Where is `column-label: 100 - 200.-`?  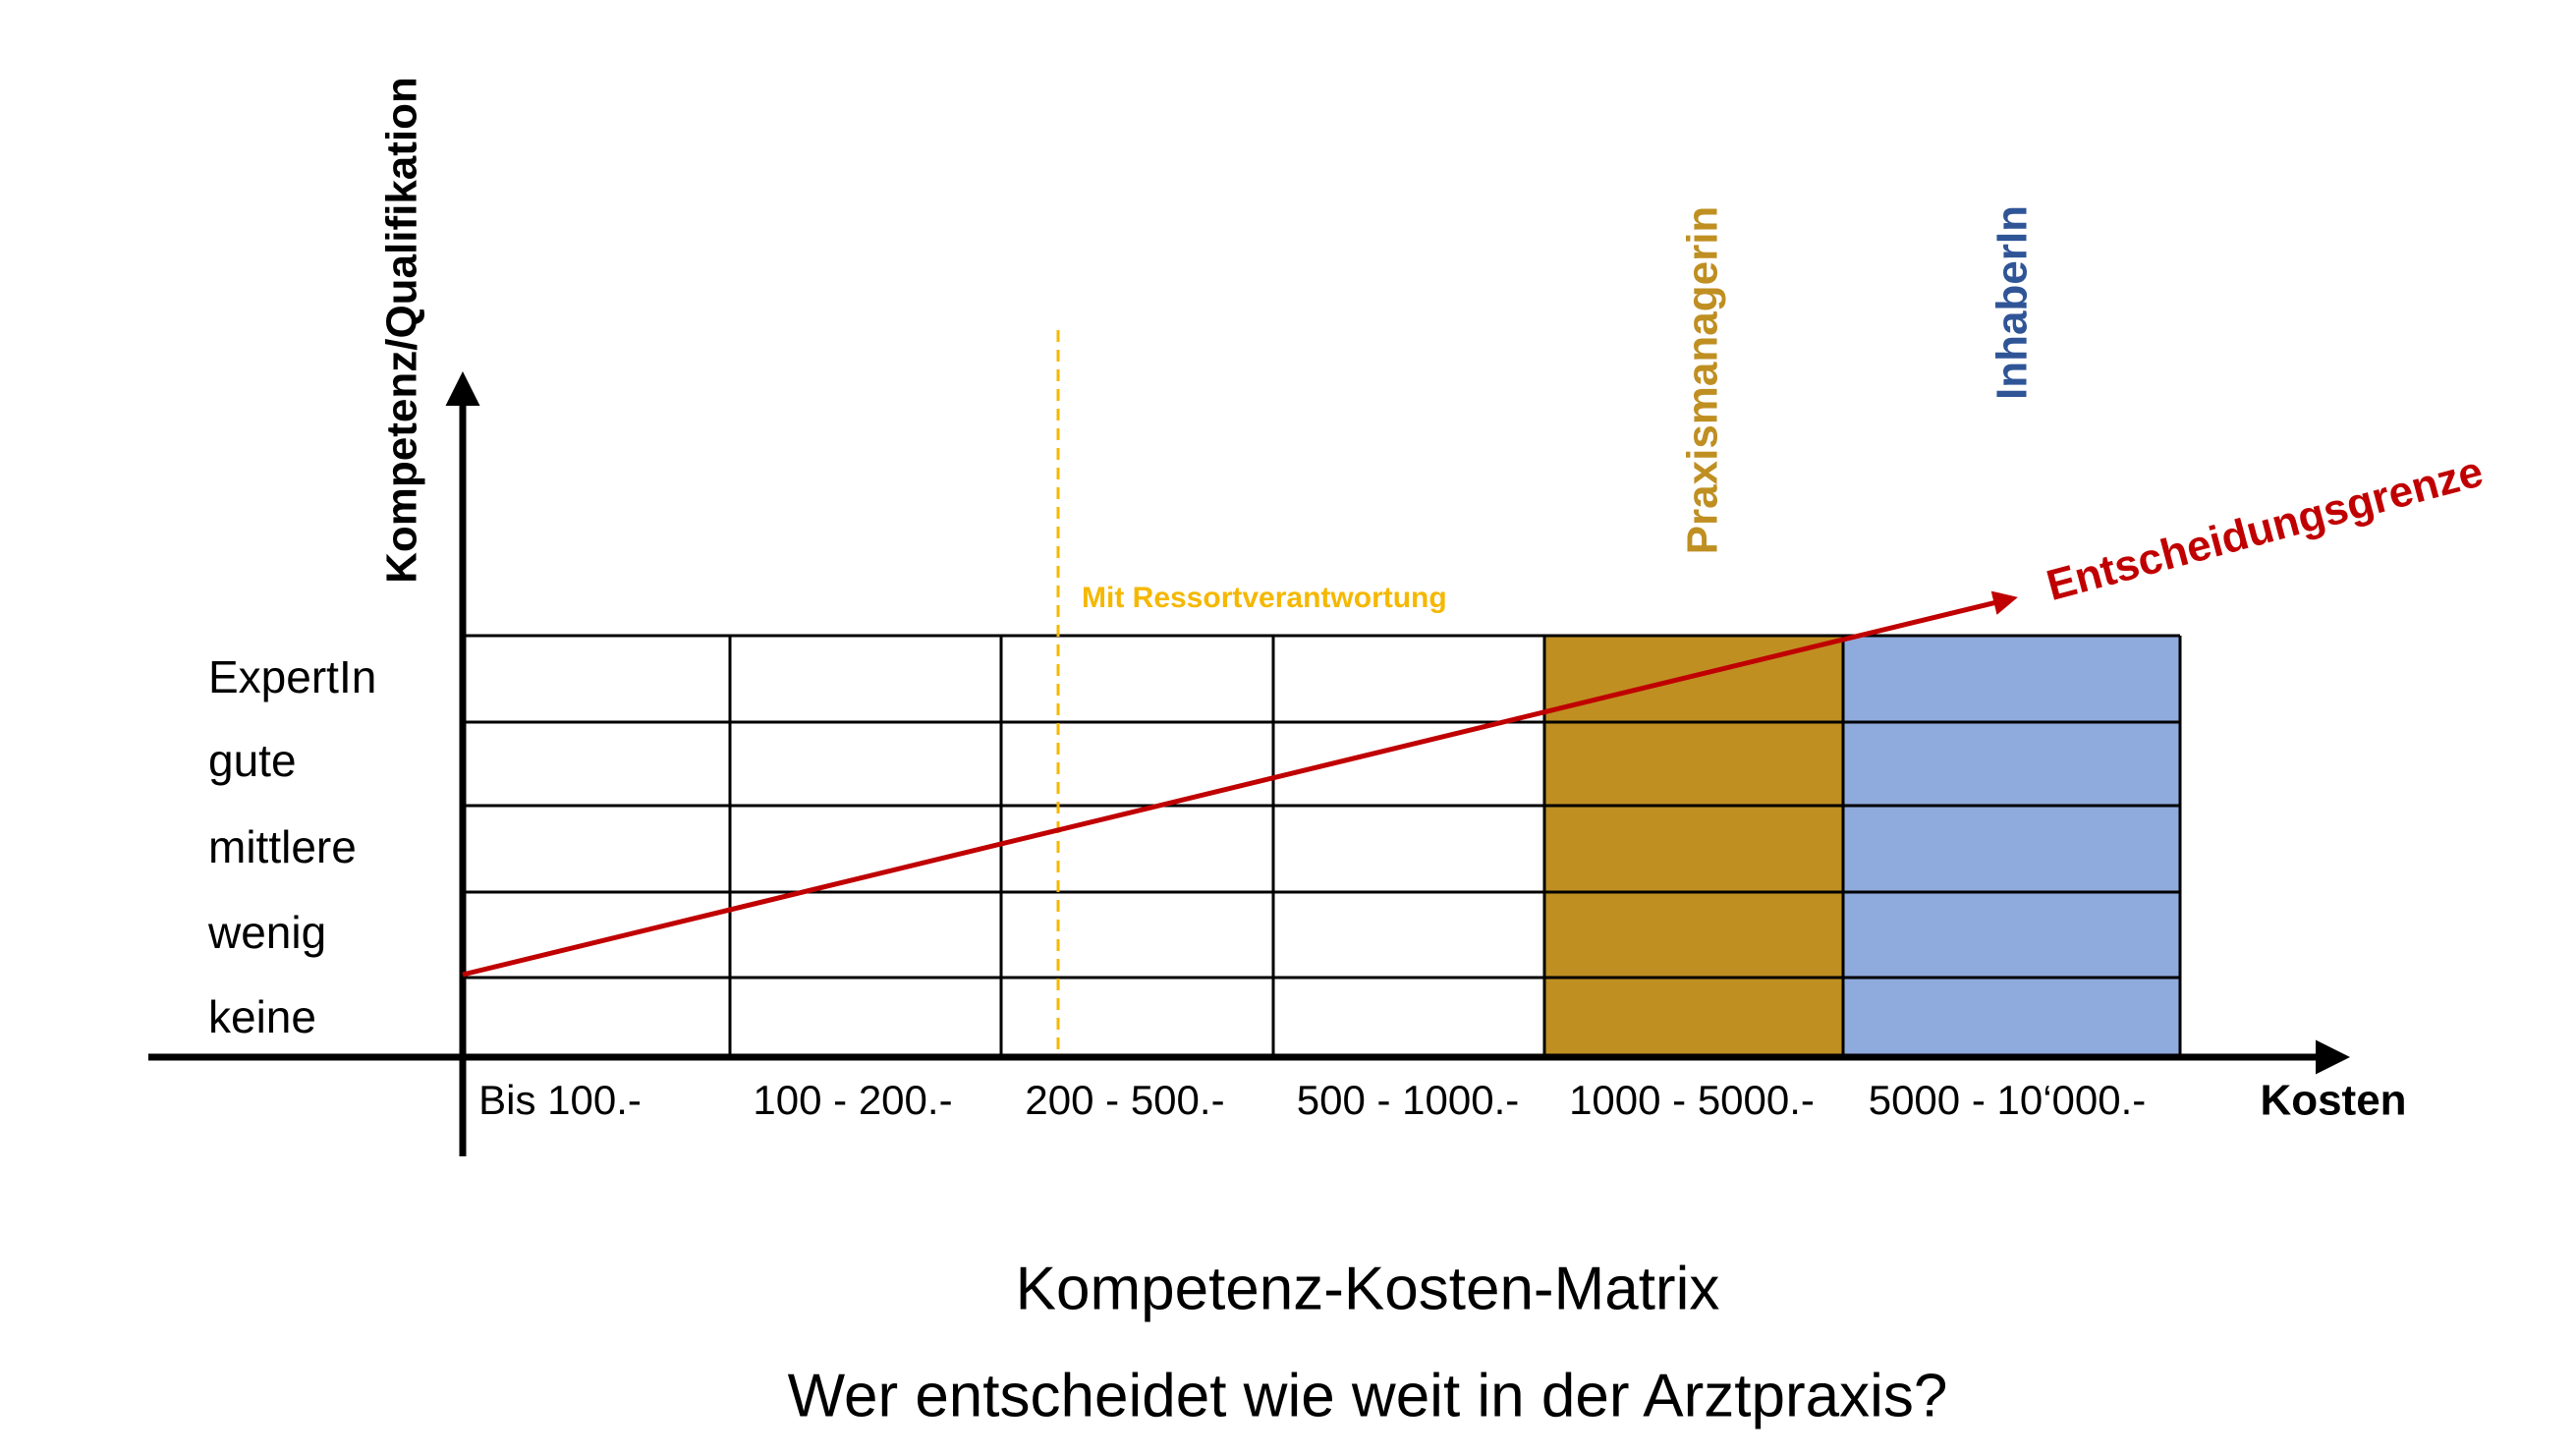 column-label: 100 - 200.- is located at coordinates (852, 1100).